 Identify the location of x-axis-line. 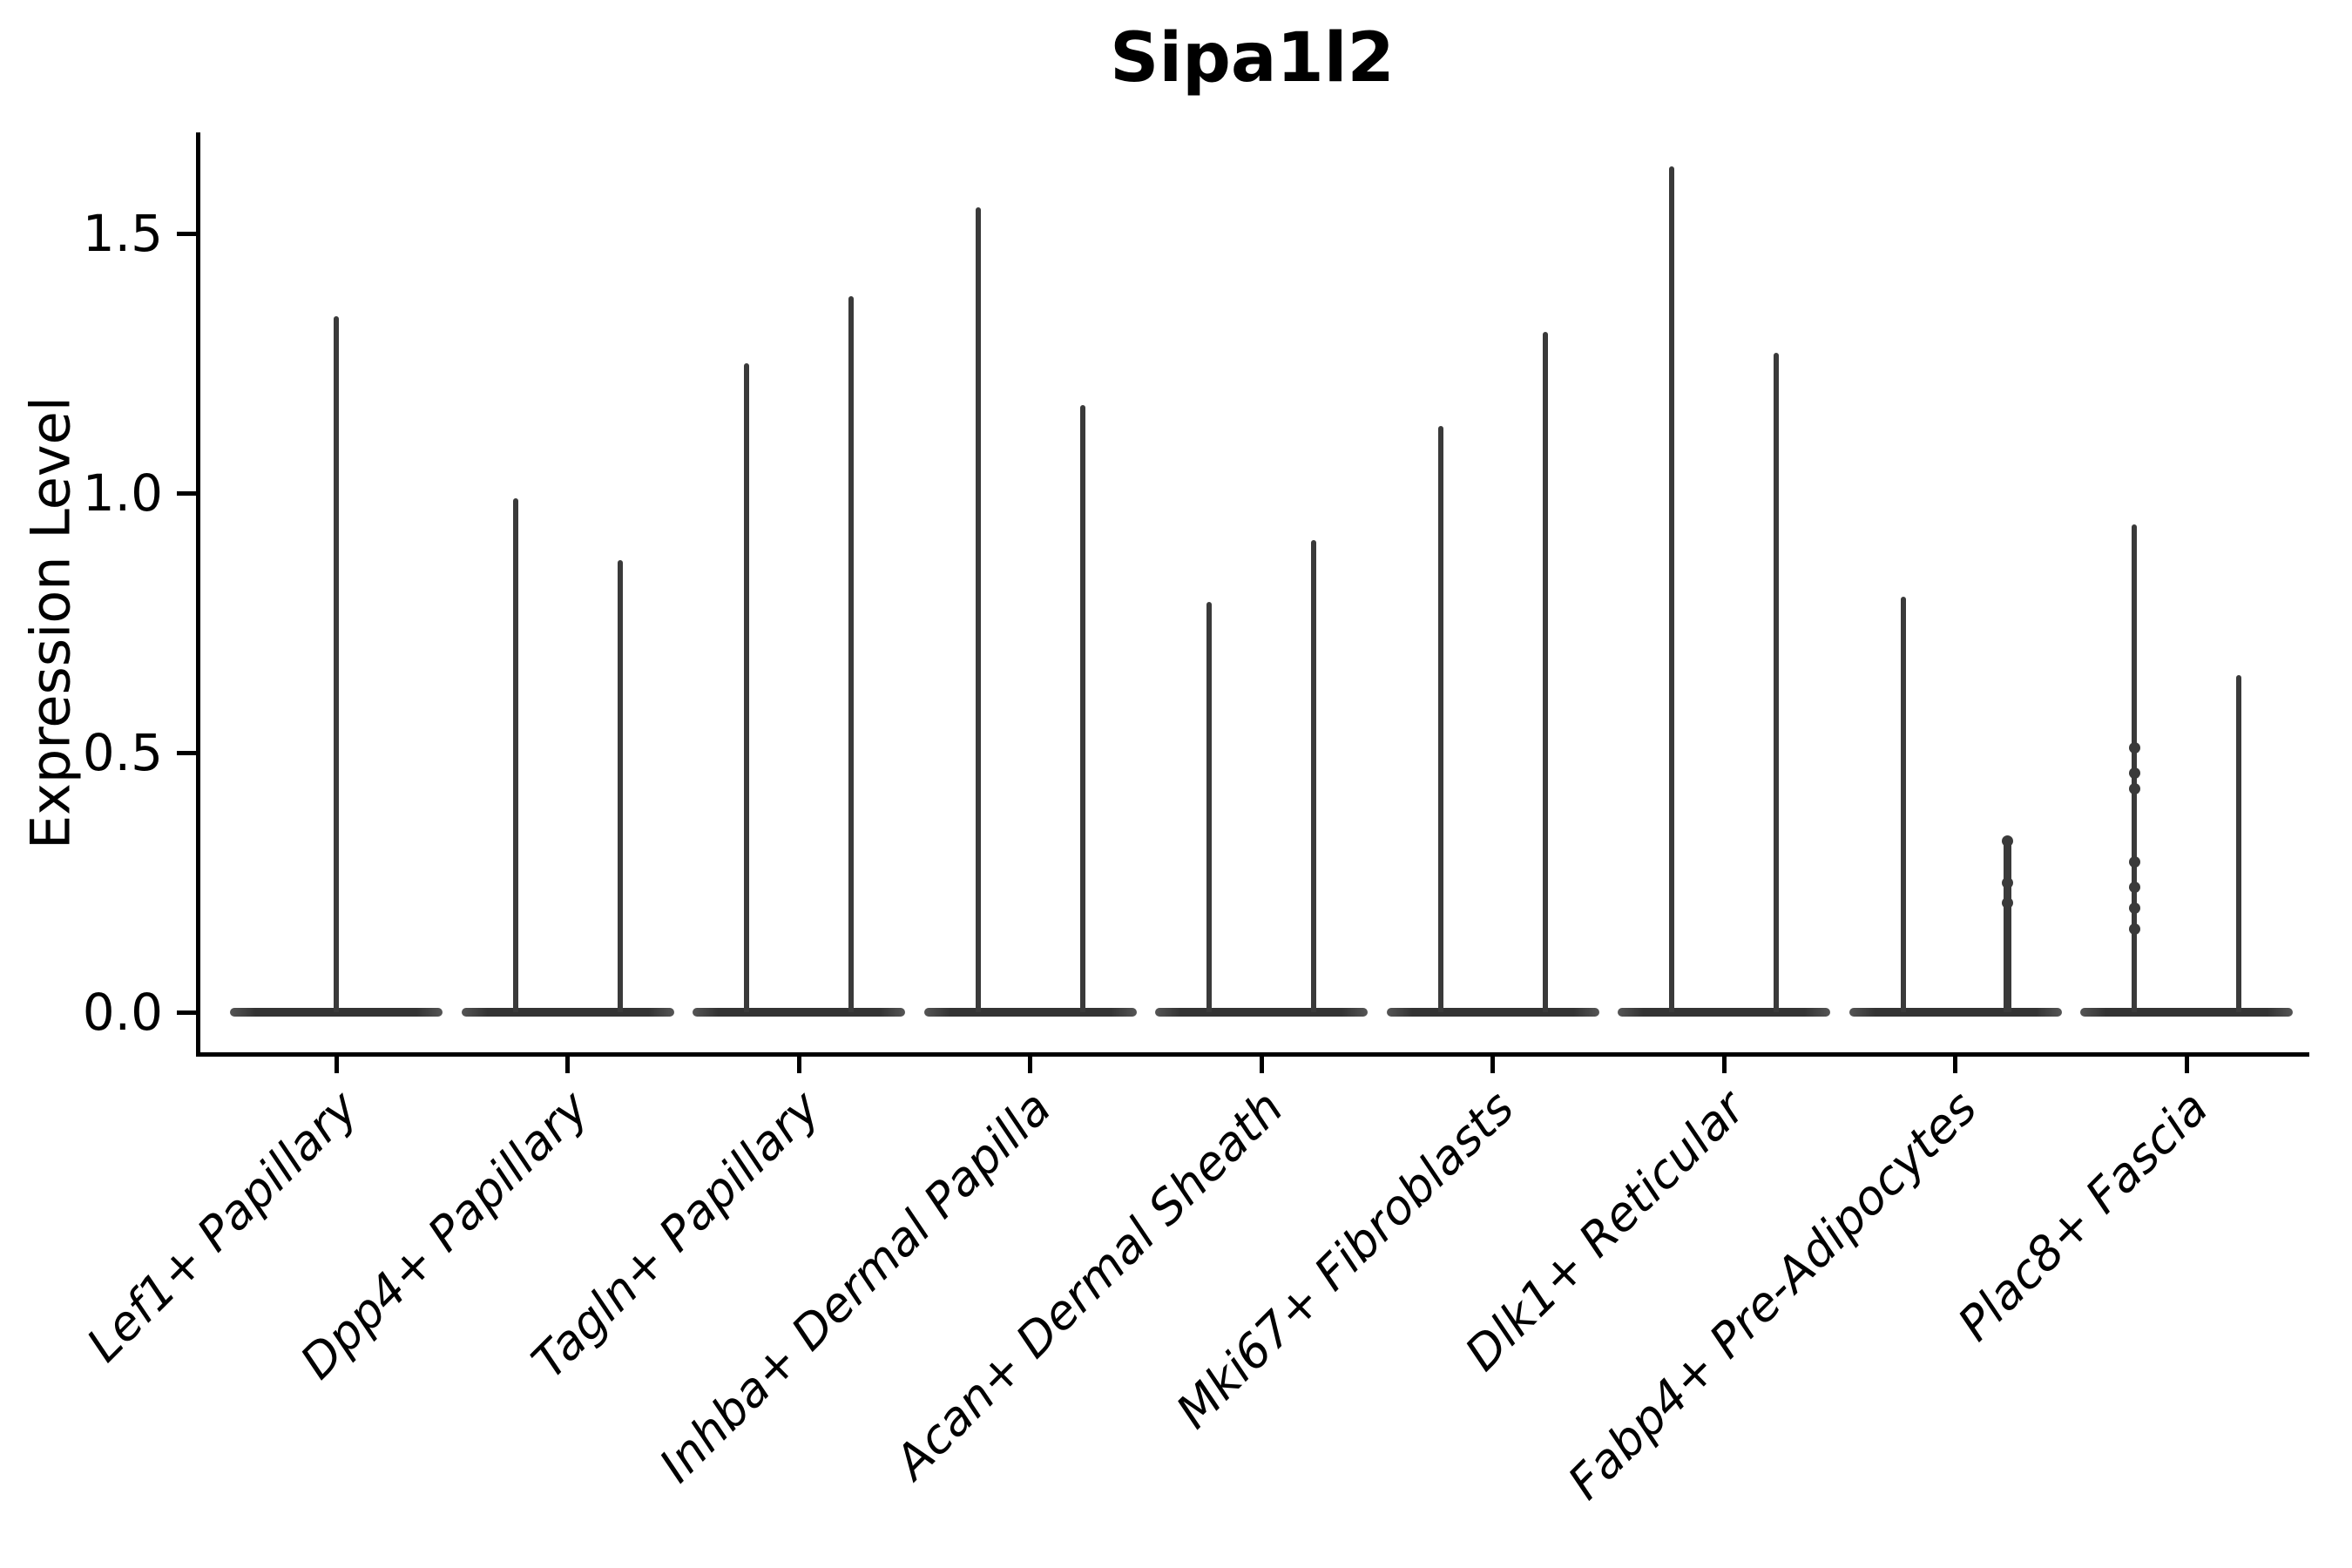
(1252, 1054).